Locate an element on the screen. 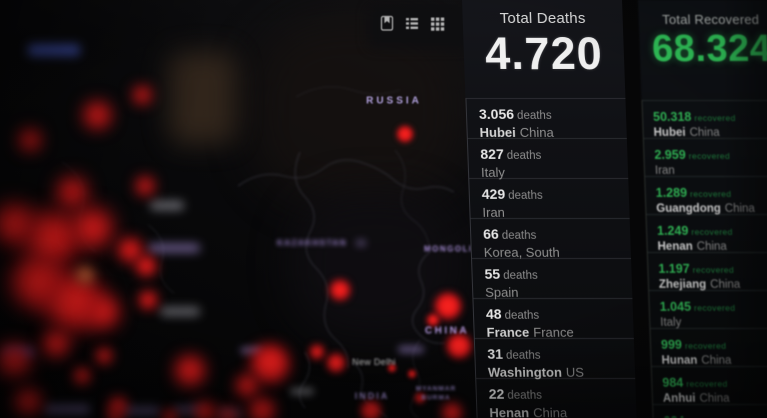 This screenshot has width=767, height=418. bookmark-icon is located at coordinates (387, 23).